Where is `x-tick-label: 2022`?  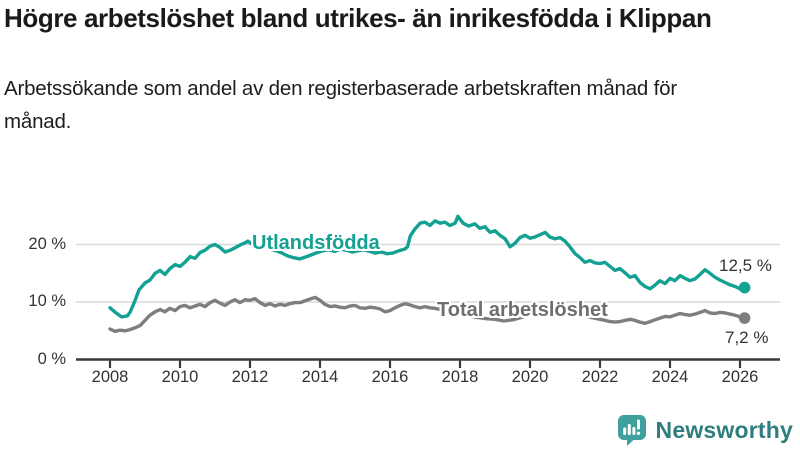
x-tick-label: 2022 is located at coordinates (600, 377).